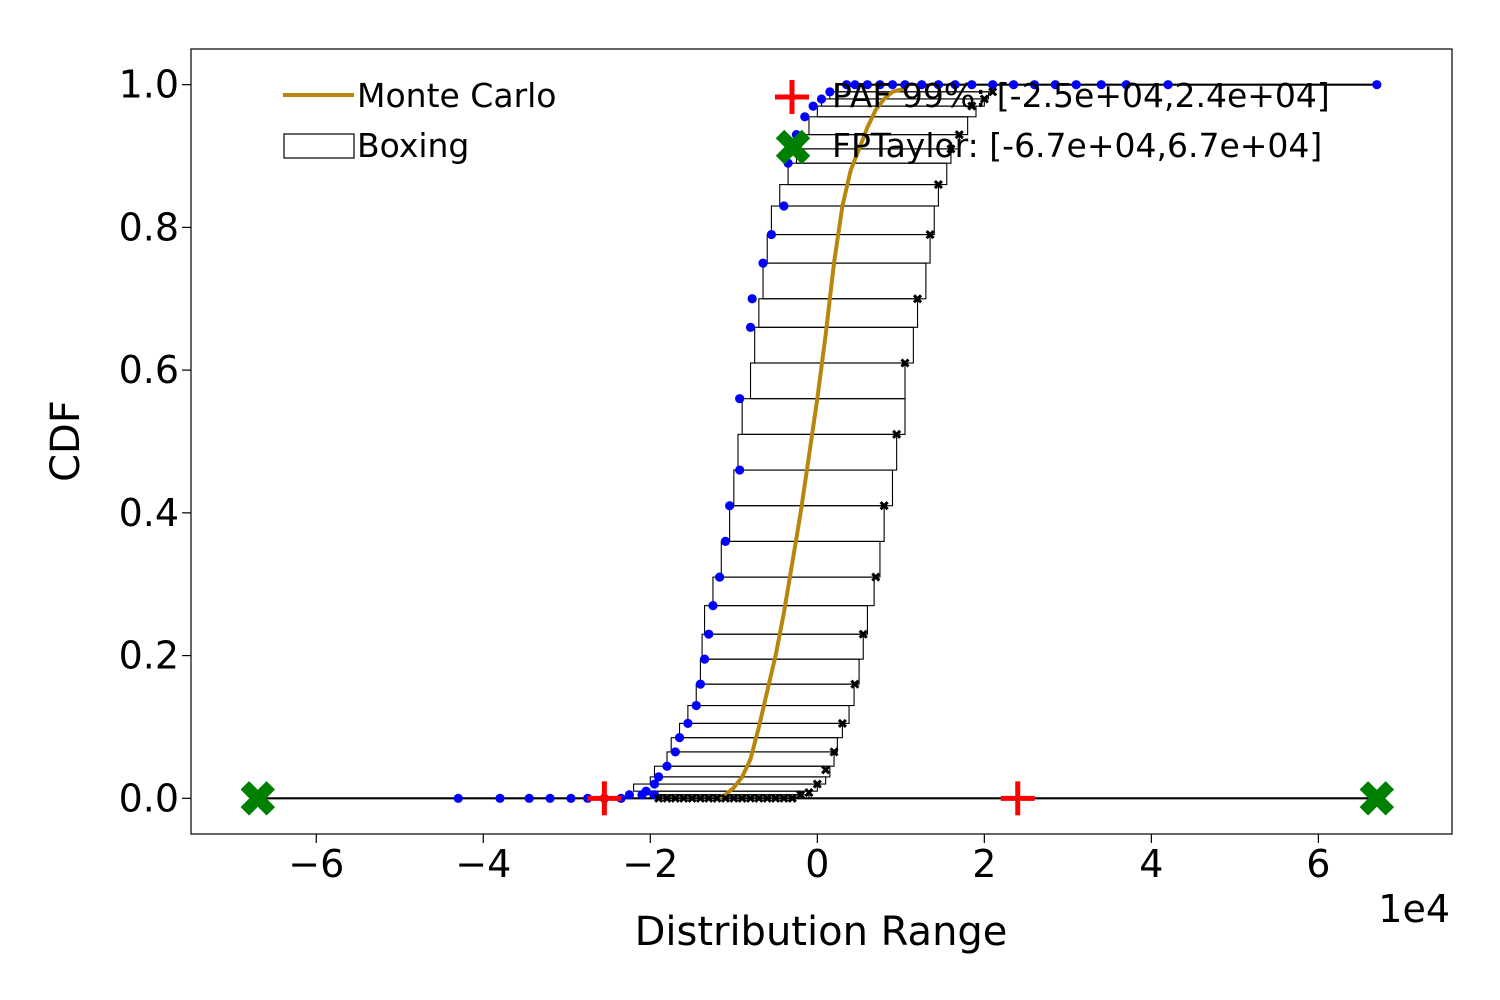 Image resolution: width=1500 pixels, height=1000 pixels. What do you see at coordinates (316, 864) in the screenshot?
I see `x-tick-label-0: −6` at bounding box center [316, 864].